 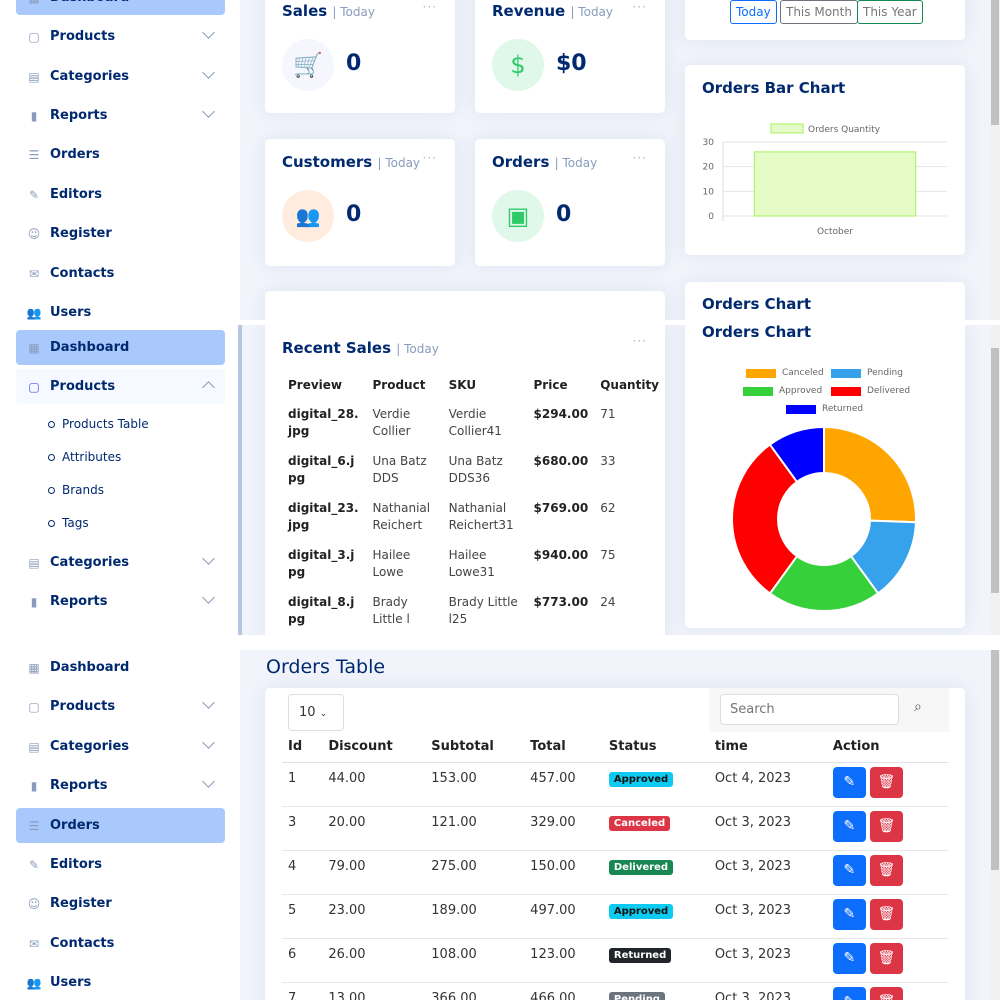 I want to click on donut-slice-canceled, so click(x=870, y=474).